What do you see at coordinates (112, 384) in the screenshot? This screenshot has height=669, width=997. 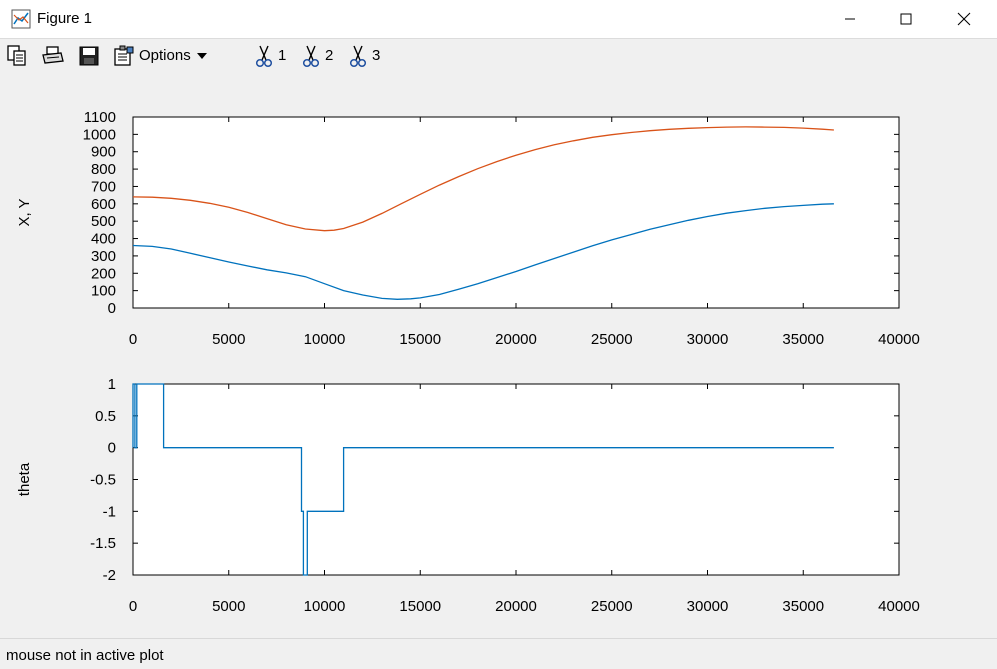 I see `y-tick-label: 1` at bounding box center [112, 384].